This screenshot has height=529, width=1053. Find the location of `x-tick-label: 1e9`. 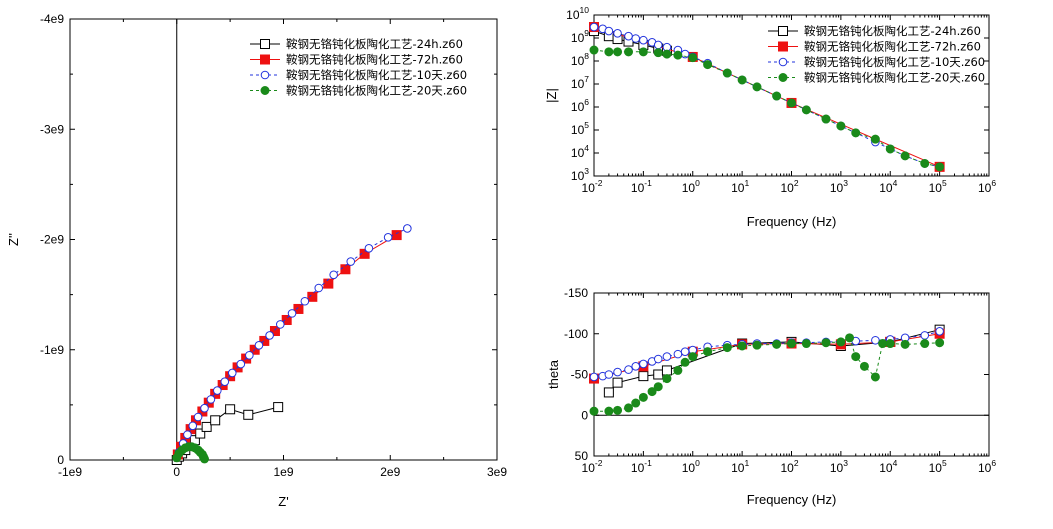

x-tick-label: 1e9 is located at coordinates (283, 472).